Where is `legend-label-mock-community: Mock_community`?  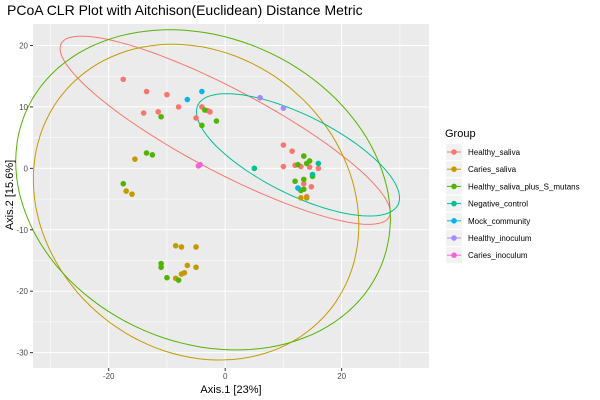
legend-label-mock-community: Mock_community is located at coordinates (499, 221).